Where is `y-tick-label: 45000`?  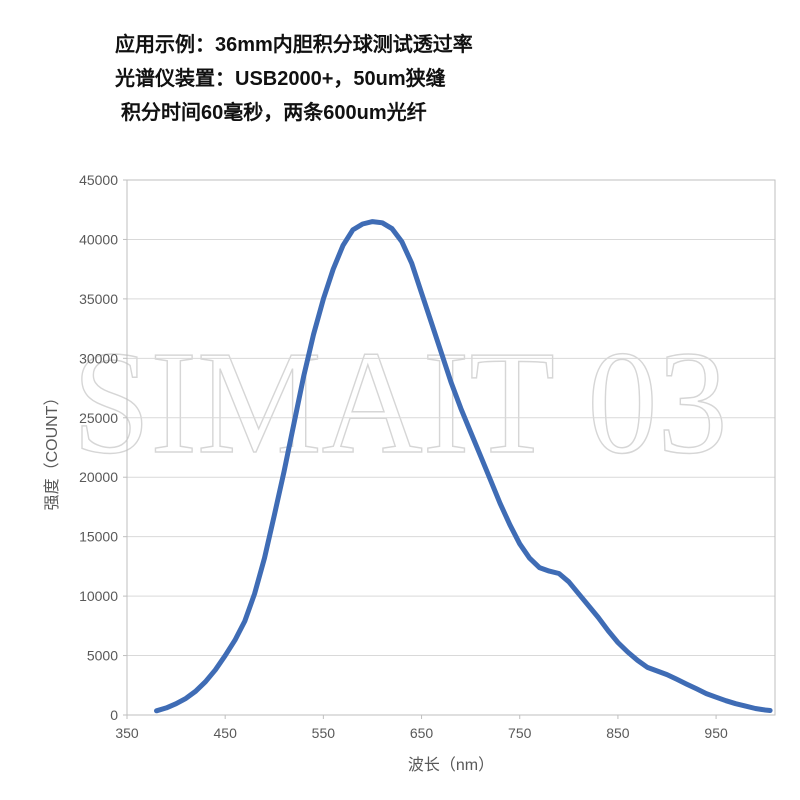 y-tick-label: 45000 is located at coordinates (98, 180).